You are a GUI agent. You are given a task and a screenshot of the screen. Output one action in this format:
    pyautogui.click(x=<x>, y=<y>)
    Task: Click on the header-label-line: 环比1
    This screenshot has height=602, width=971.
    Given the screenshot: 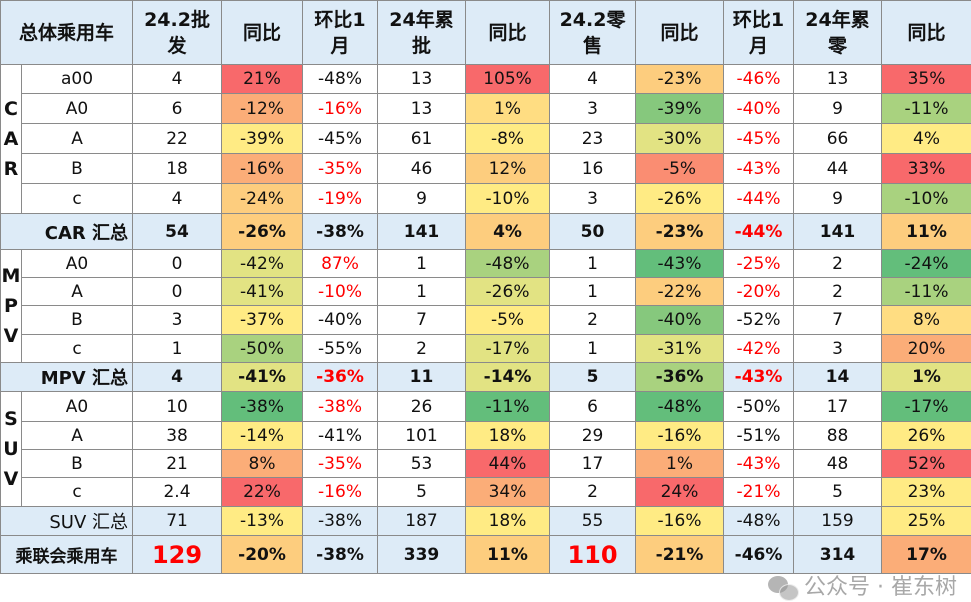 What is the action you would take?
    pyautogui.click(x=340, y=19)
    